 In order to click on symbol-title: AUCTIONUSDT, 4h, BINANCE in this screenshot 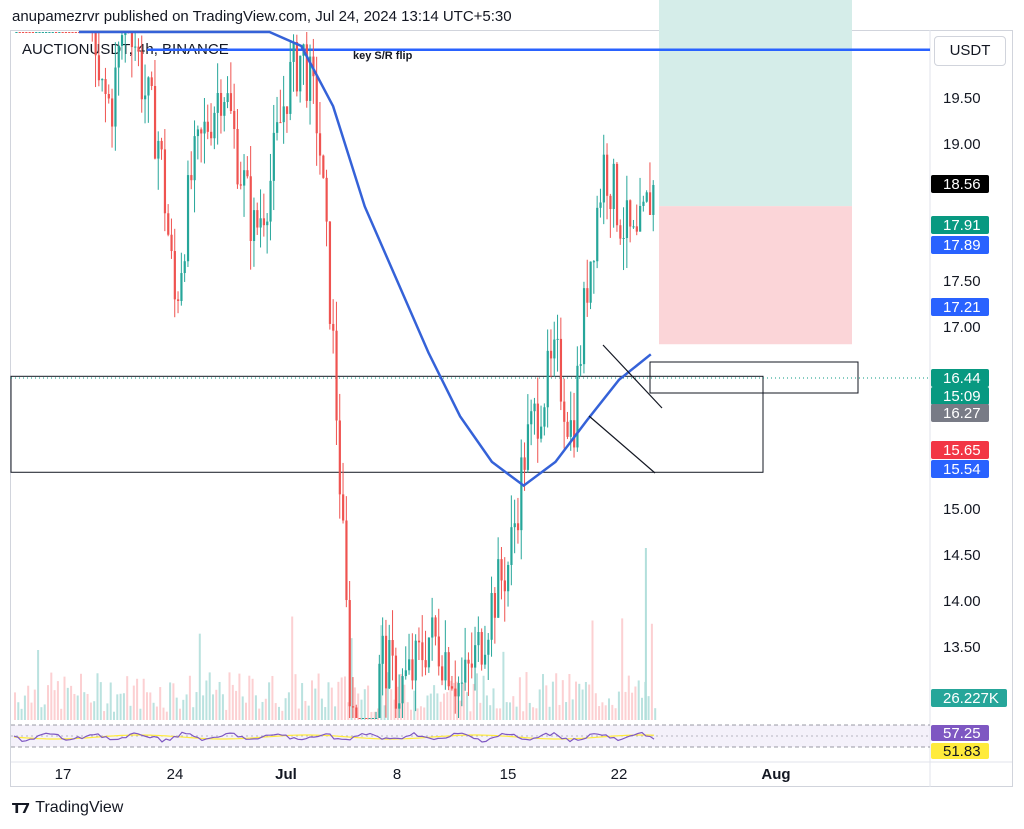, I will do `click(125, 49)`.